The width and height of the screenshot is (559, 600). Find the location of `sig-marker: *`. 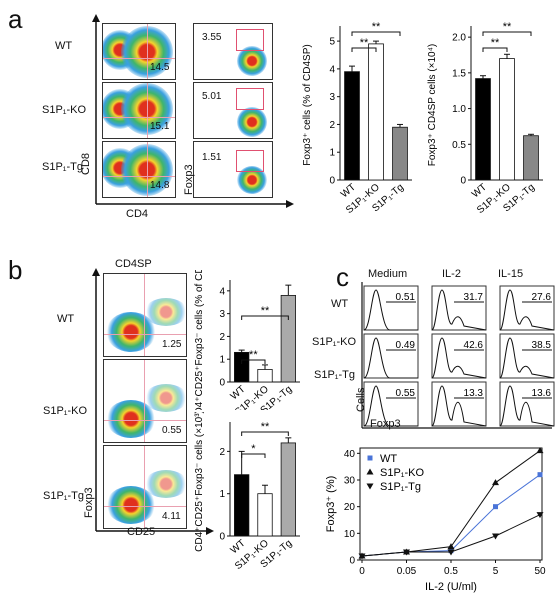

sig-marker: * is located at coordinates (253, 449).